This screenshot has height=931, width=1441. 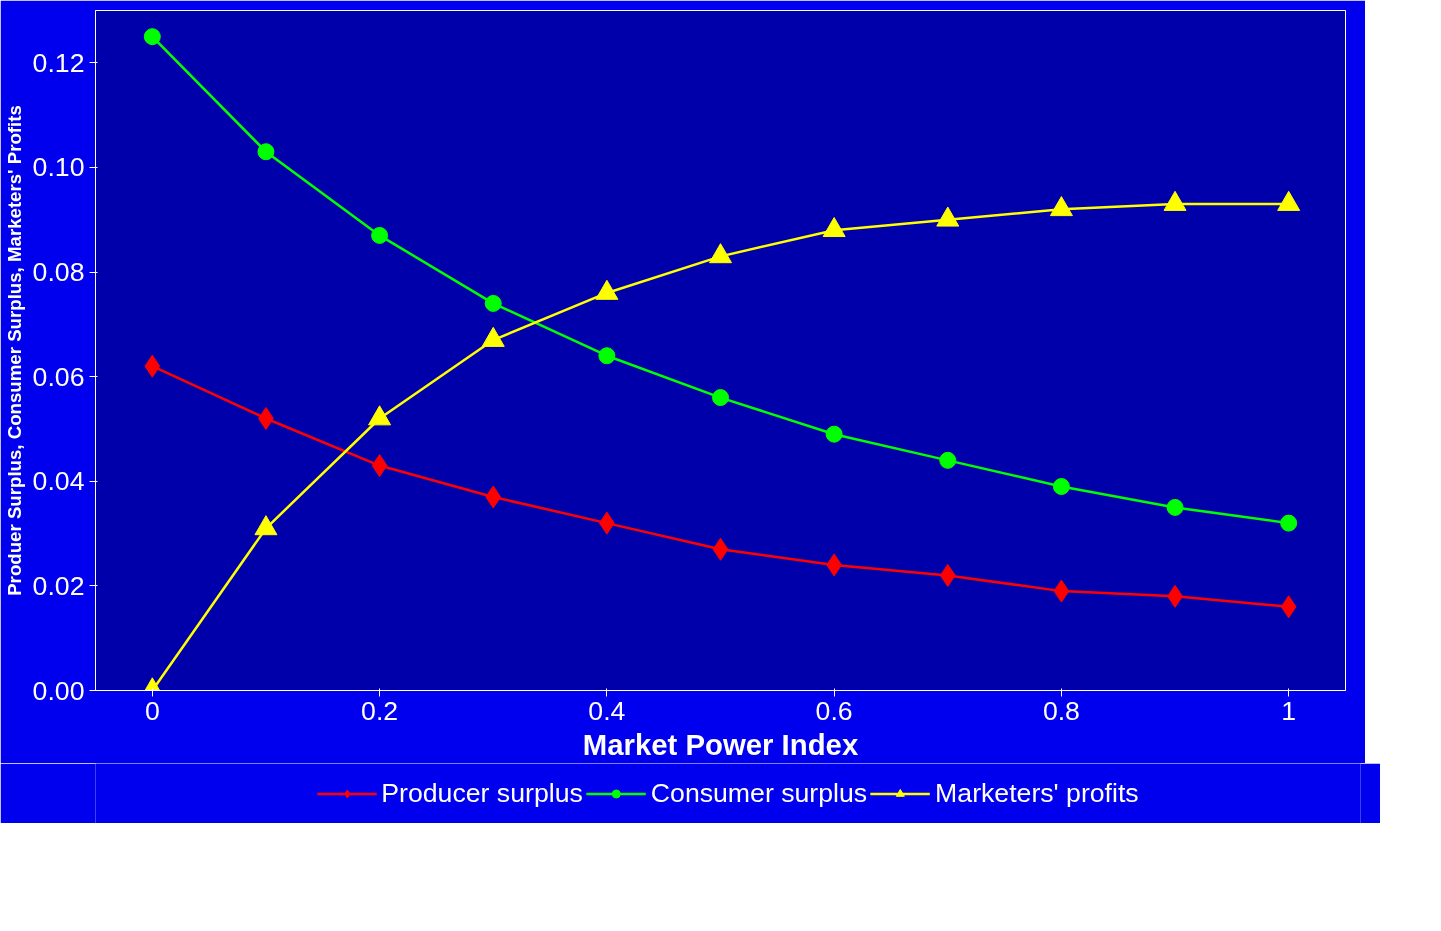 I want to click on x-tick-label: 0, so click(x=152, y=710).